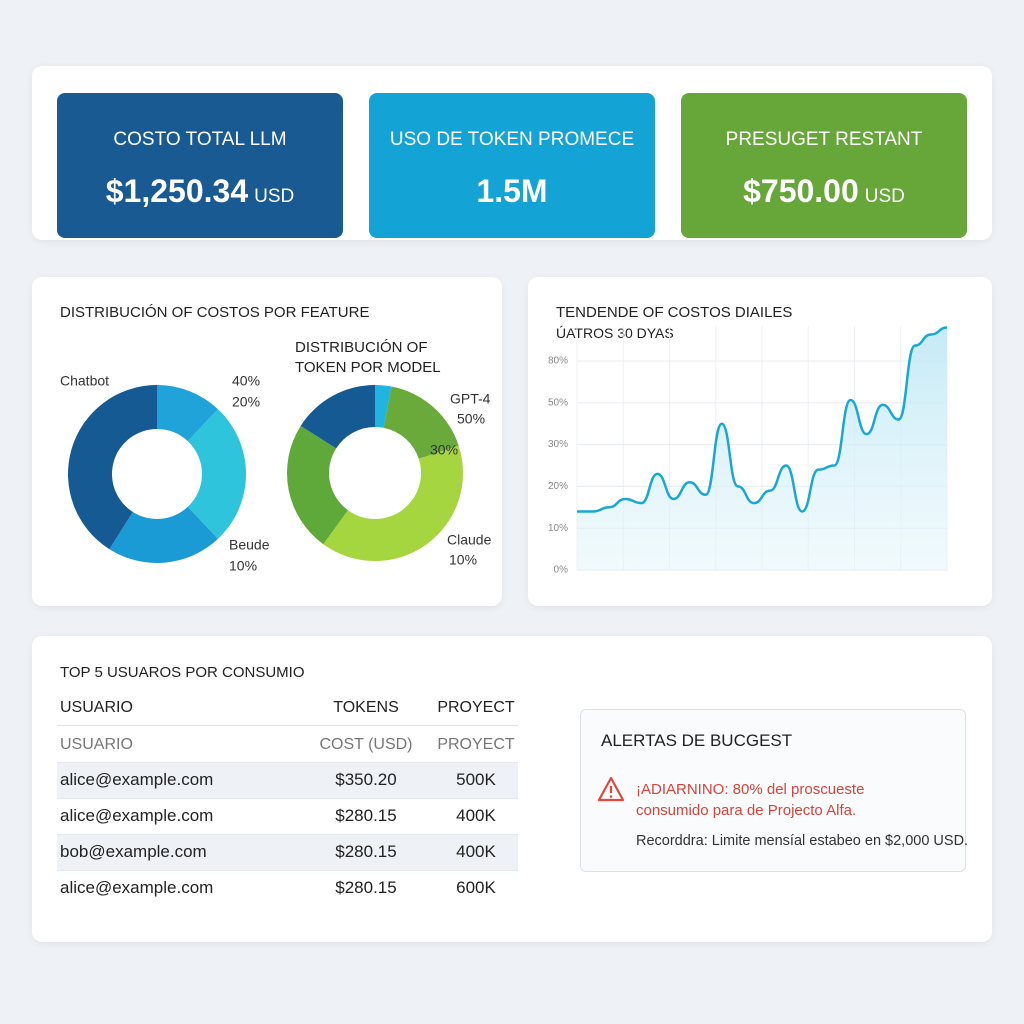 The height and width of the screenshot is (1024, 1024). I want to click on alert-box, so click(773, 790).